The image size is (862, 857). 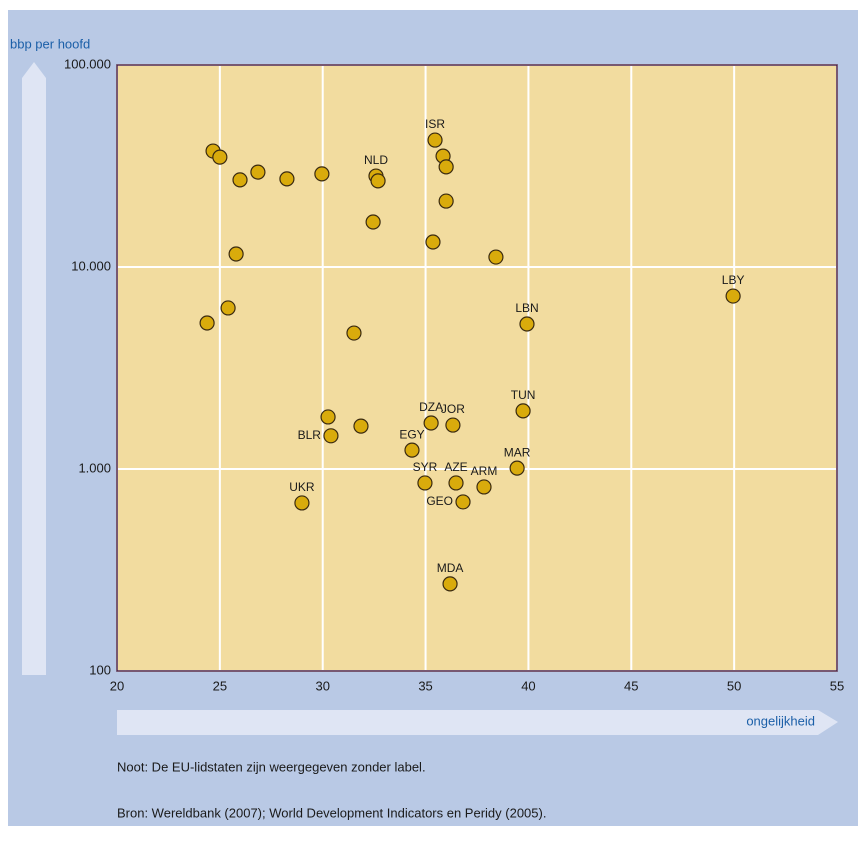 I want to click on point-label: LBY, so click(x=733, y=280).